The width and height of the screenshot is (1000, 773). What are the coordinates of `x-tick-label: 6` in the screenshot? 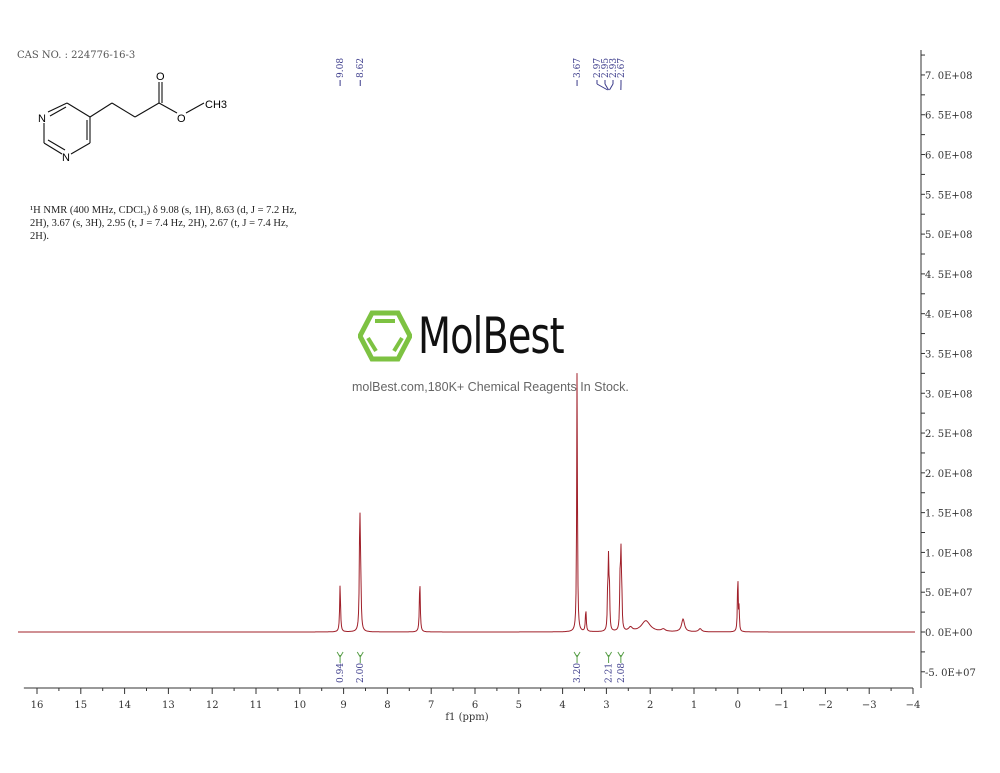 It's located at (475, 705).